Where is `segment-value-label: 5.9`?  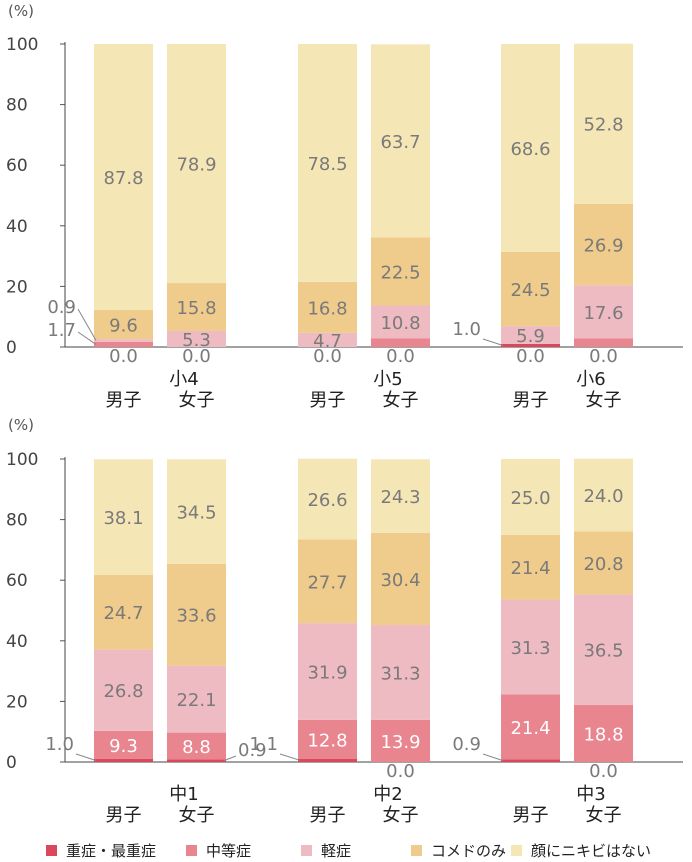 segment-value-label: 5.9 is located at coordinates (530, 336).